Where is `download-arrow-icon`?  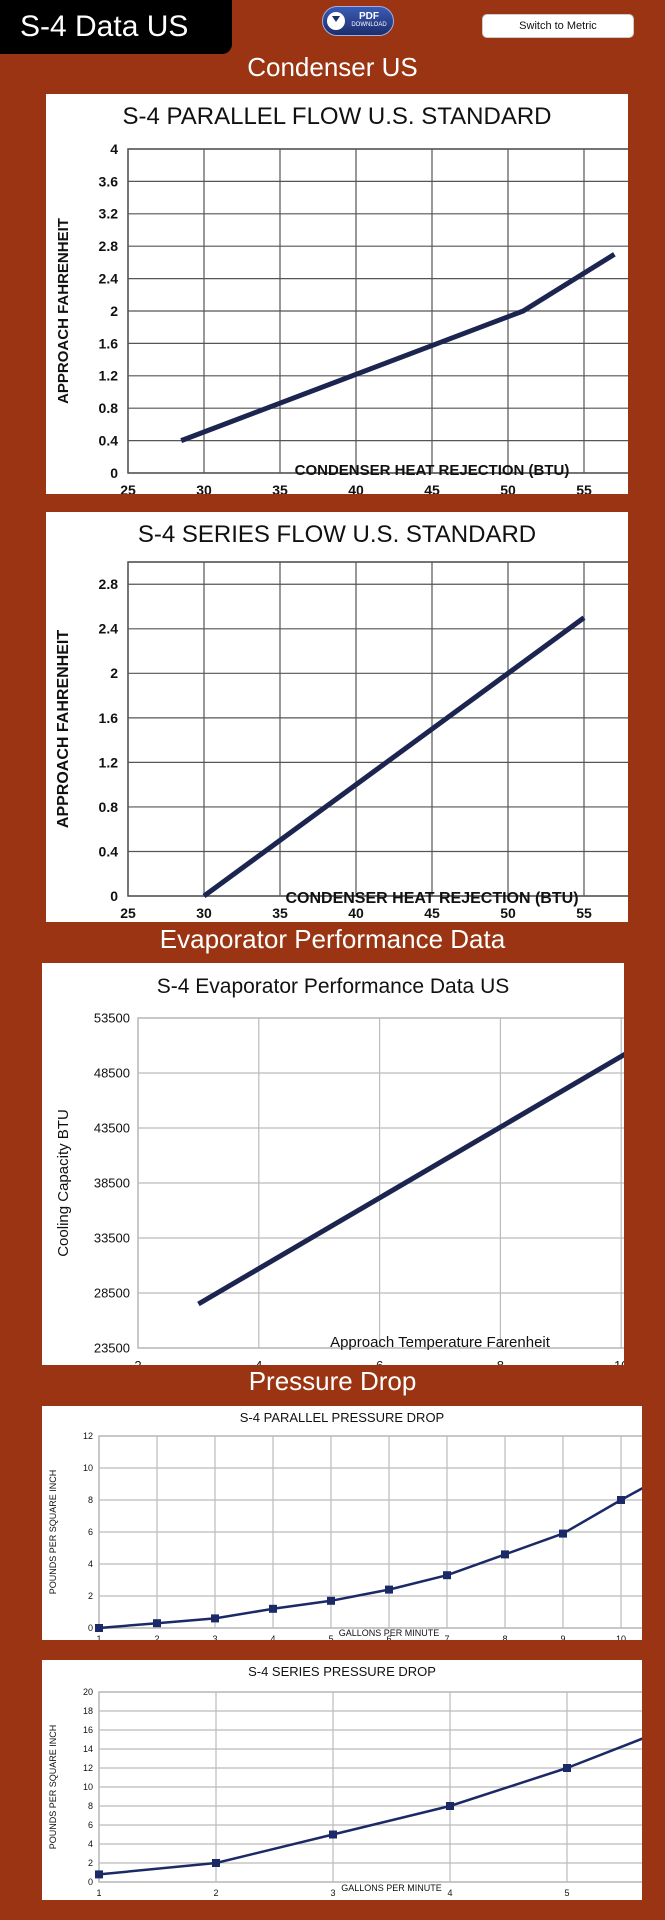 download-arrow-icon is located at coordinates (336, 21).